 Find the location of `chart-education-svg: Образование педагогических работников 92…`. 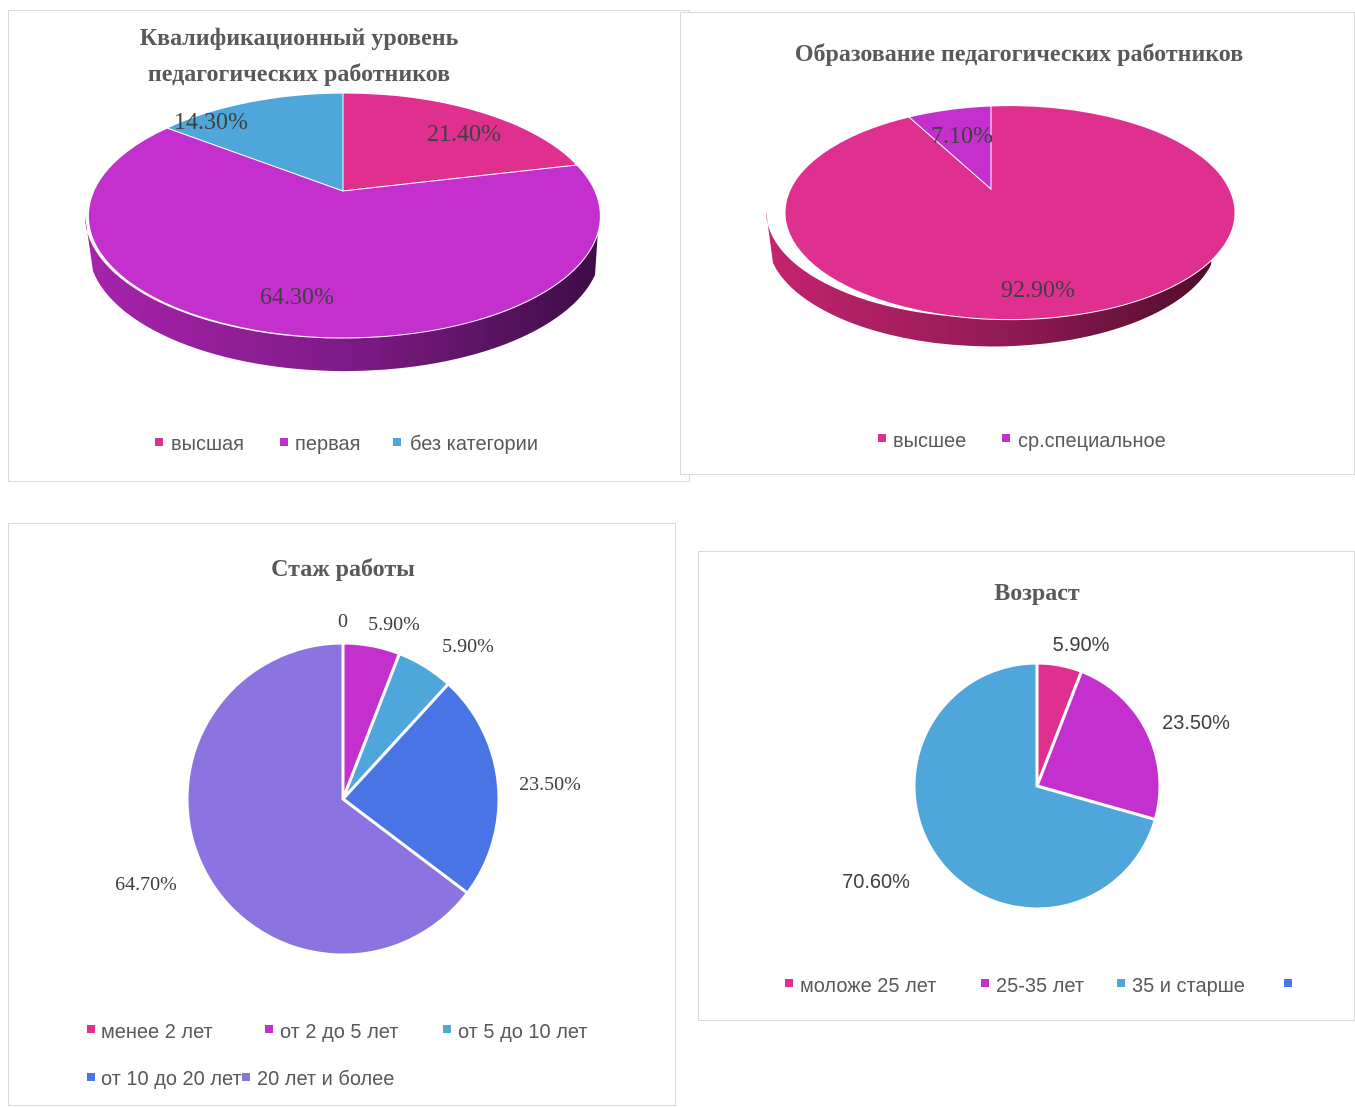

chart-education-svg: Образование педагогических работников 92… is located at coordinates (1004, 246).